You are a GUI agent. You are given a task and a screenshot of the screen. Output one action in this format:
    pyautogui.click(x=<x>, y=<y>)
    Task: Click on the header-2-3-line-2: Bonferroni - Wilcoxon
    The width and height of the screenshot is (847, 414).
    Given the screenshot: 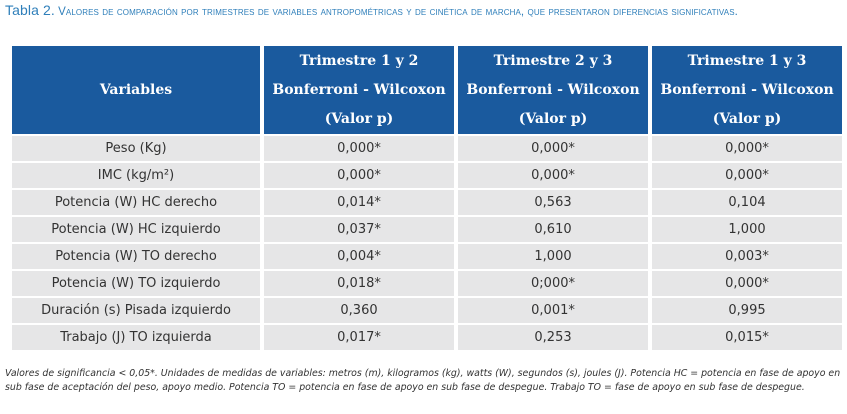 What is the action you would take?
    pyautogui.click(x=553, y=89)
    